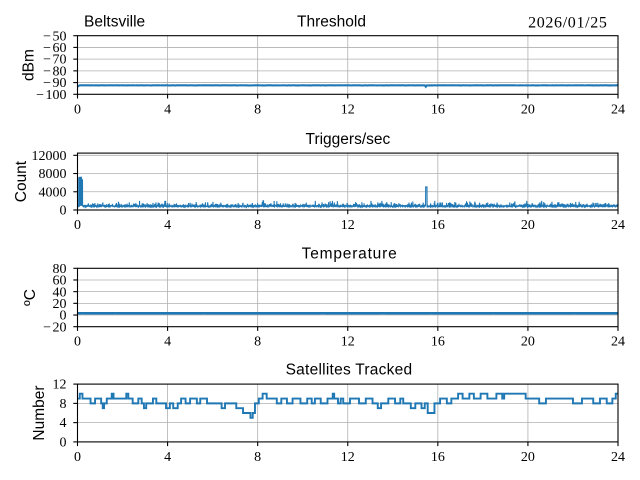 The height and width of the screenshot is (480, 640). What do you see at coordinates (21, 181) in the screenshot?
I see `svg-text: Count` at bounding box center [21, 181].